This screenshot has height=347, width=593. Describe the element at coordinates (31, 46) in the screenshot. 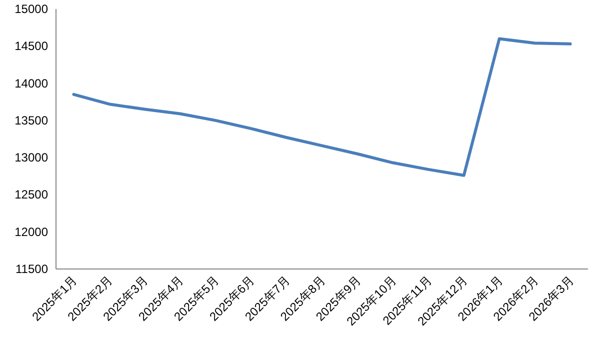

I see `y-tick-label: 14500` at that location.